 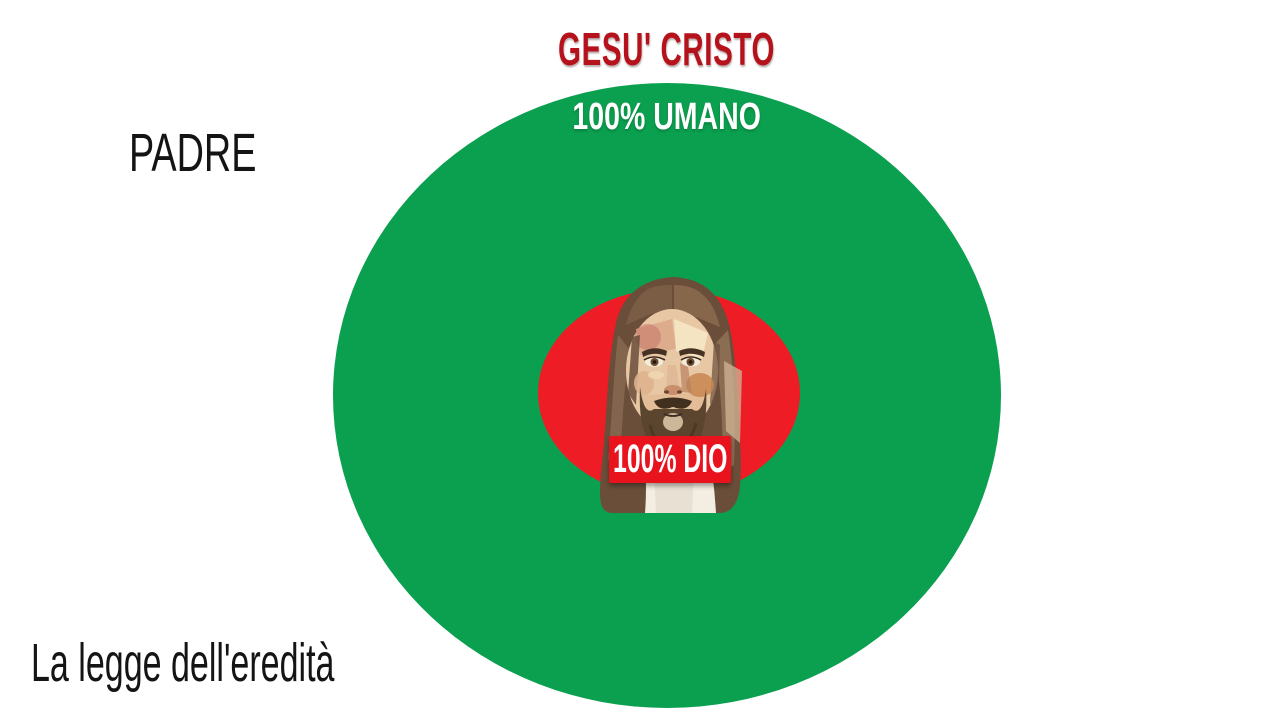 I want to click on god-percent-label: 100% DIO, so click(x=670, y=459).